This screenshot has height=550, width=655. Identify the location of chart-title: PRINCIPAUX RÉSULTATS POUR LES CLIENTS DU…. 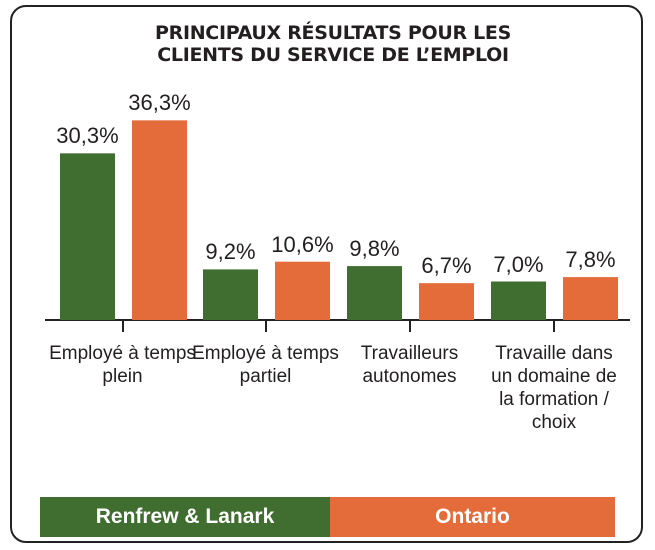
(332, 44).